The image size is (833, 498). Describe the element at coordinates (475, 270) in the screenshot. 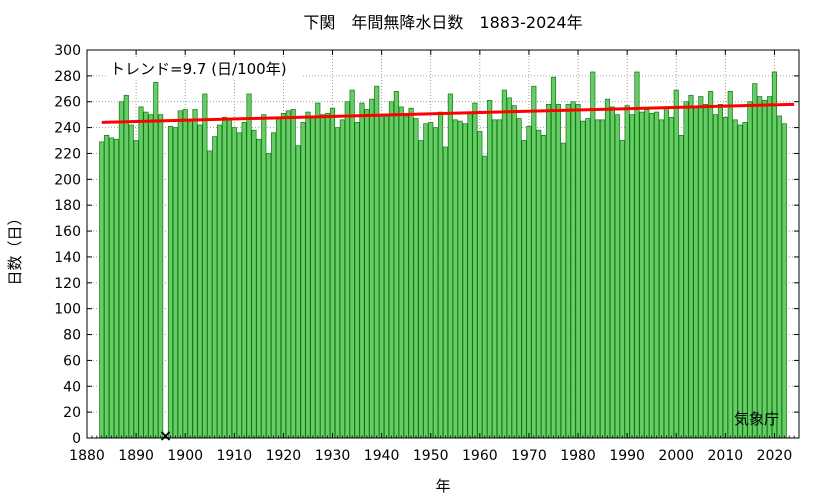

I see `bar-1959` at that location.